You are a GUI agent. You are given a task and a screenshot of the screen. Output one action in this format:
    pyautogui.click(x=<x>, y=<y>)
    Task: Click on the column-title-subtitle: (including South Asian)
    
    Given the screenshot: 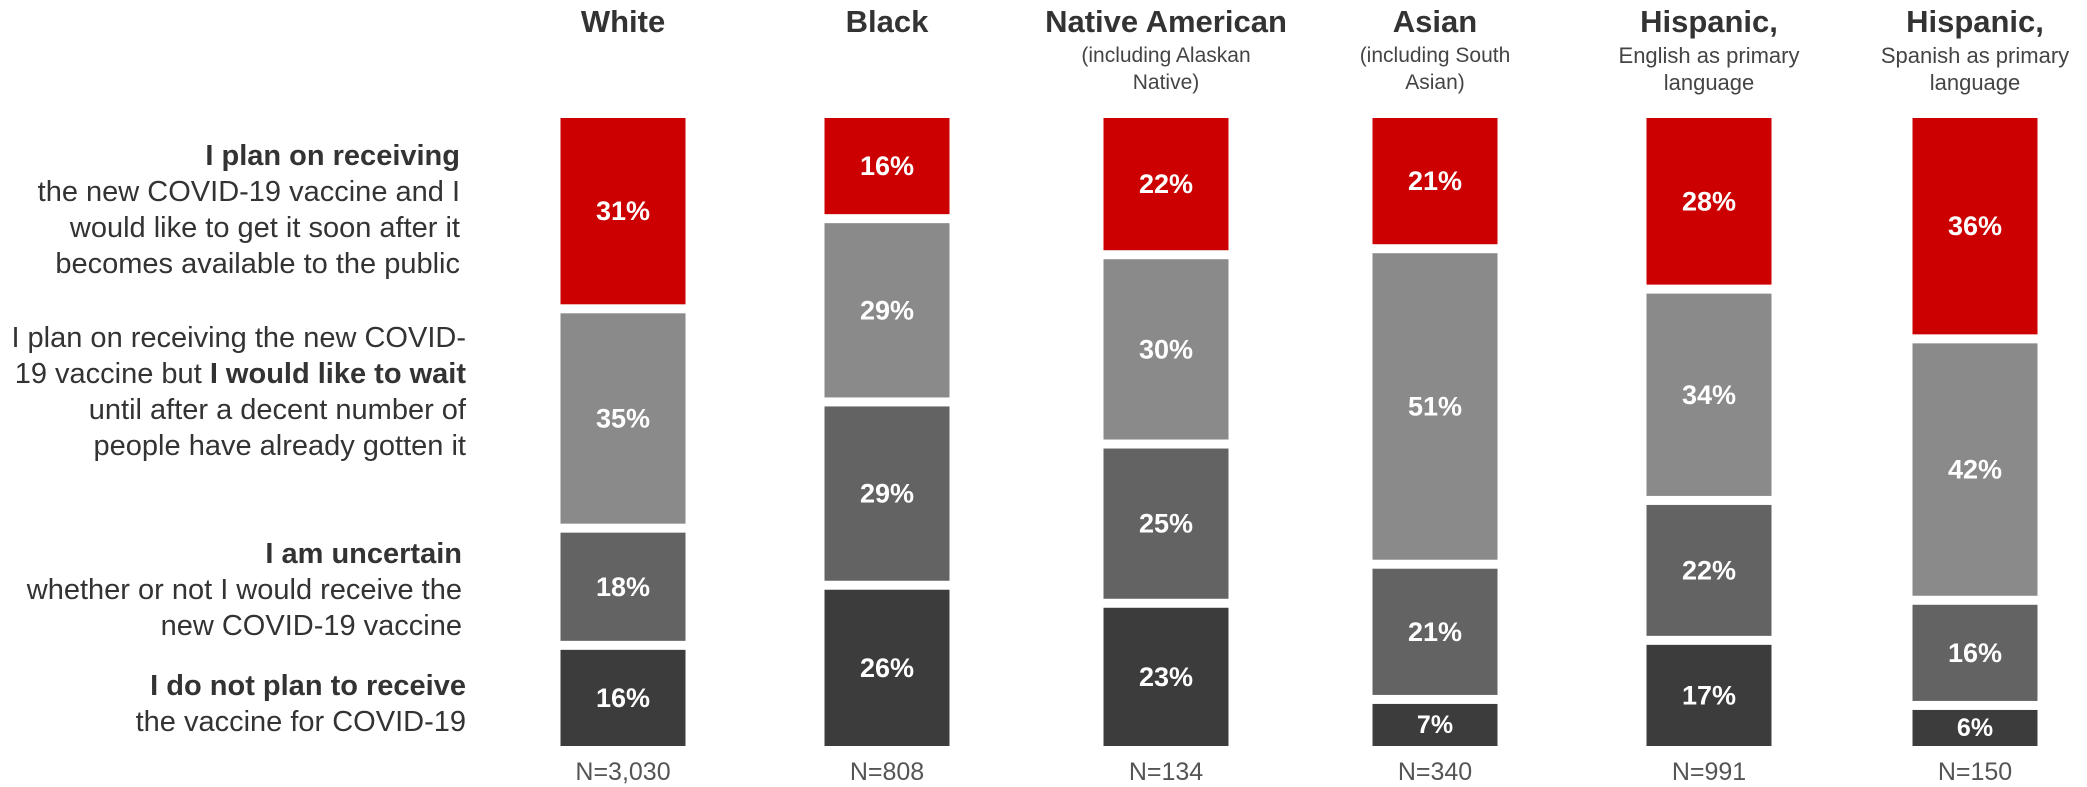 What is the action you would take?
    pyautogui.click(x=1435, y=69)
    